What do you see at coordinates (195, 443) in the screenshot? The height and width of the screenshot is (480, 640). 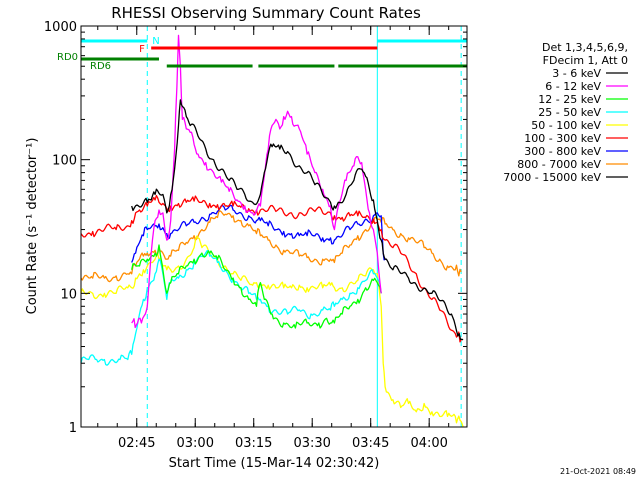 I see `x-tick-label: 03:00` at bounding box center [195, 443].